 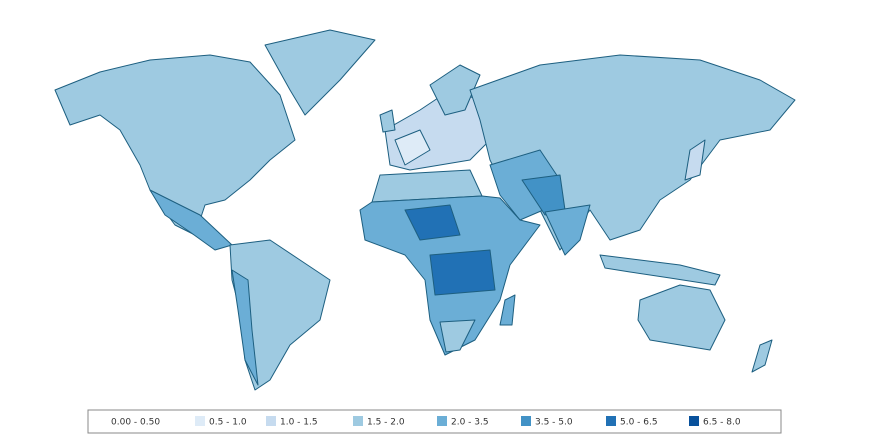 What do you see at coordinates (412, 147) in the screenshot?
I see `west-europe` at bounding box center [412, 147].